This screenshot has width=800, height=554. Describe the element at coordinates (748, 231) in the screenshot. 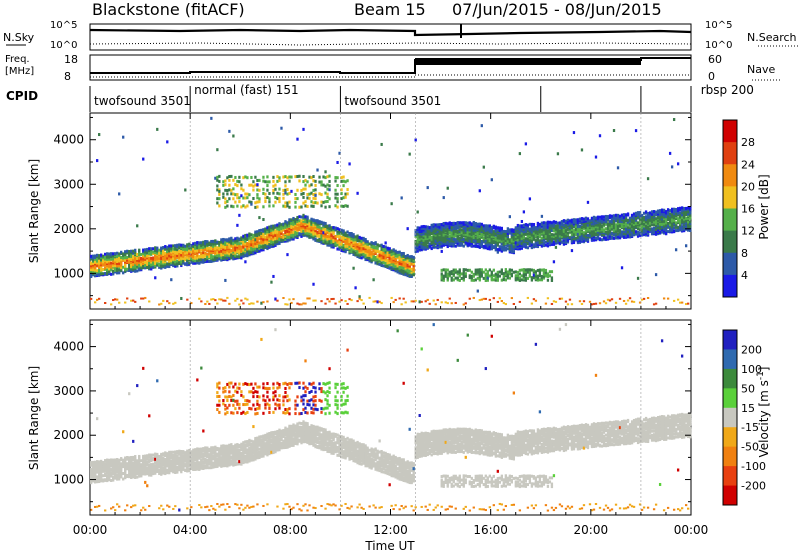

I see `power-cbar-tick-2: 12` at that location.